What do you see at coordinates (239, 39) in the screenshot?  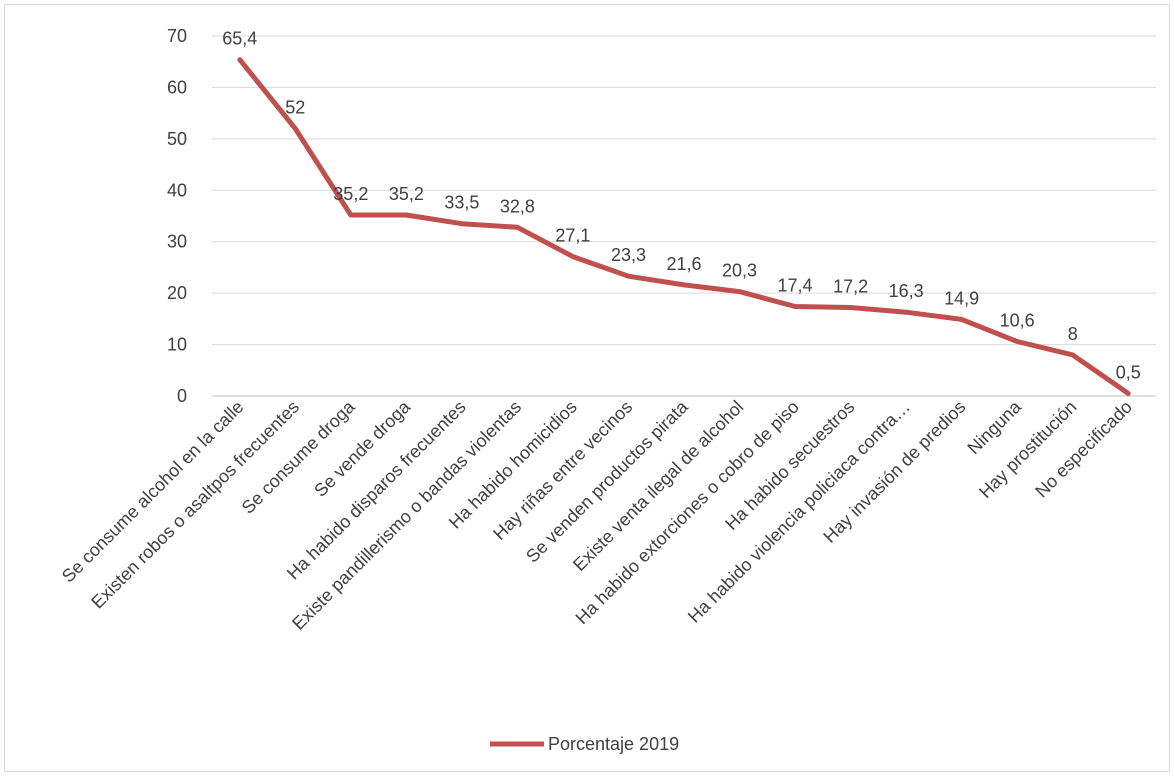 I see `data-label: 65,4` at bounding box center [239, 39].